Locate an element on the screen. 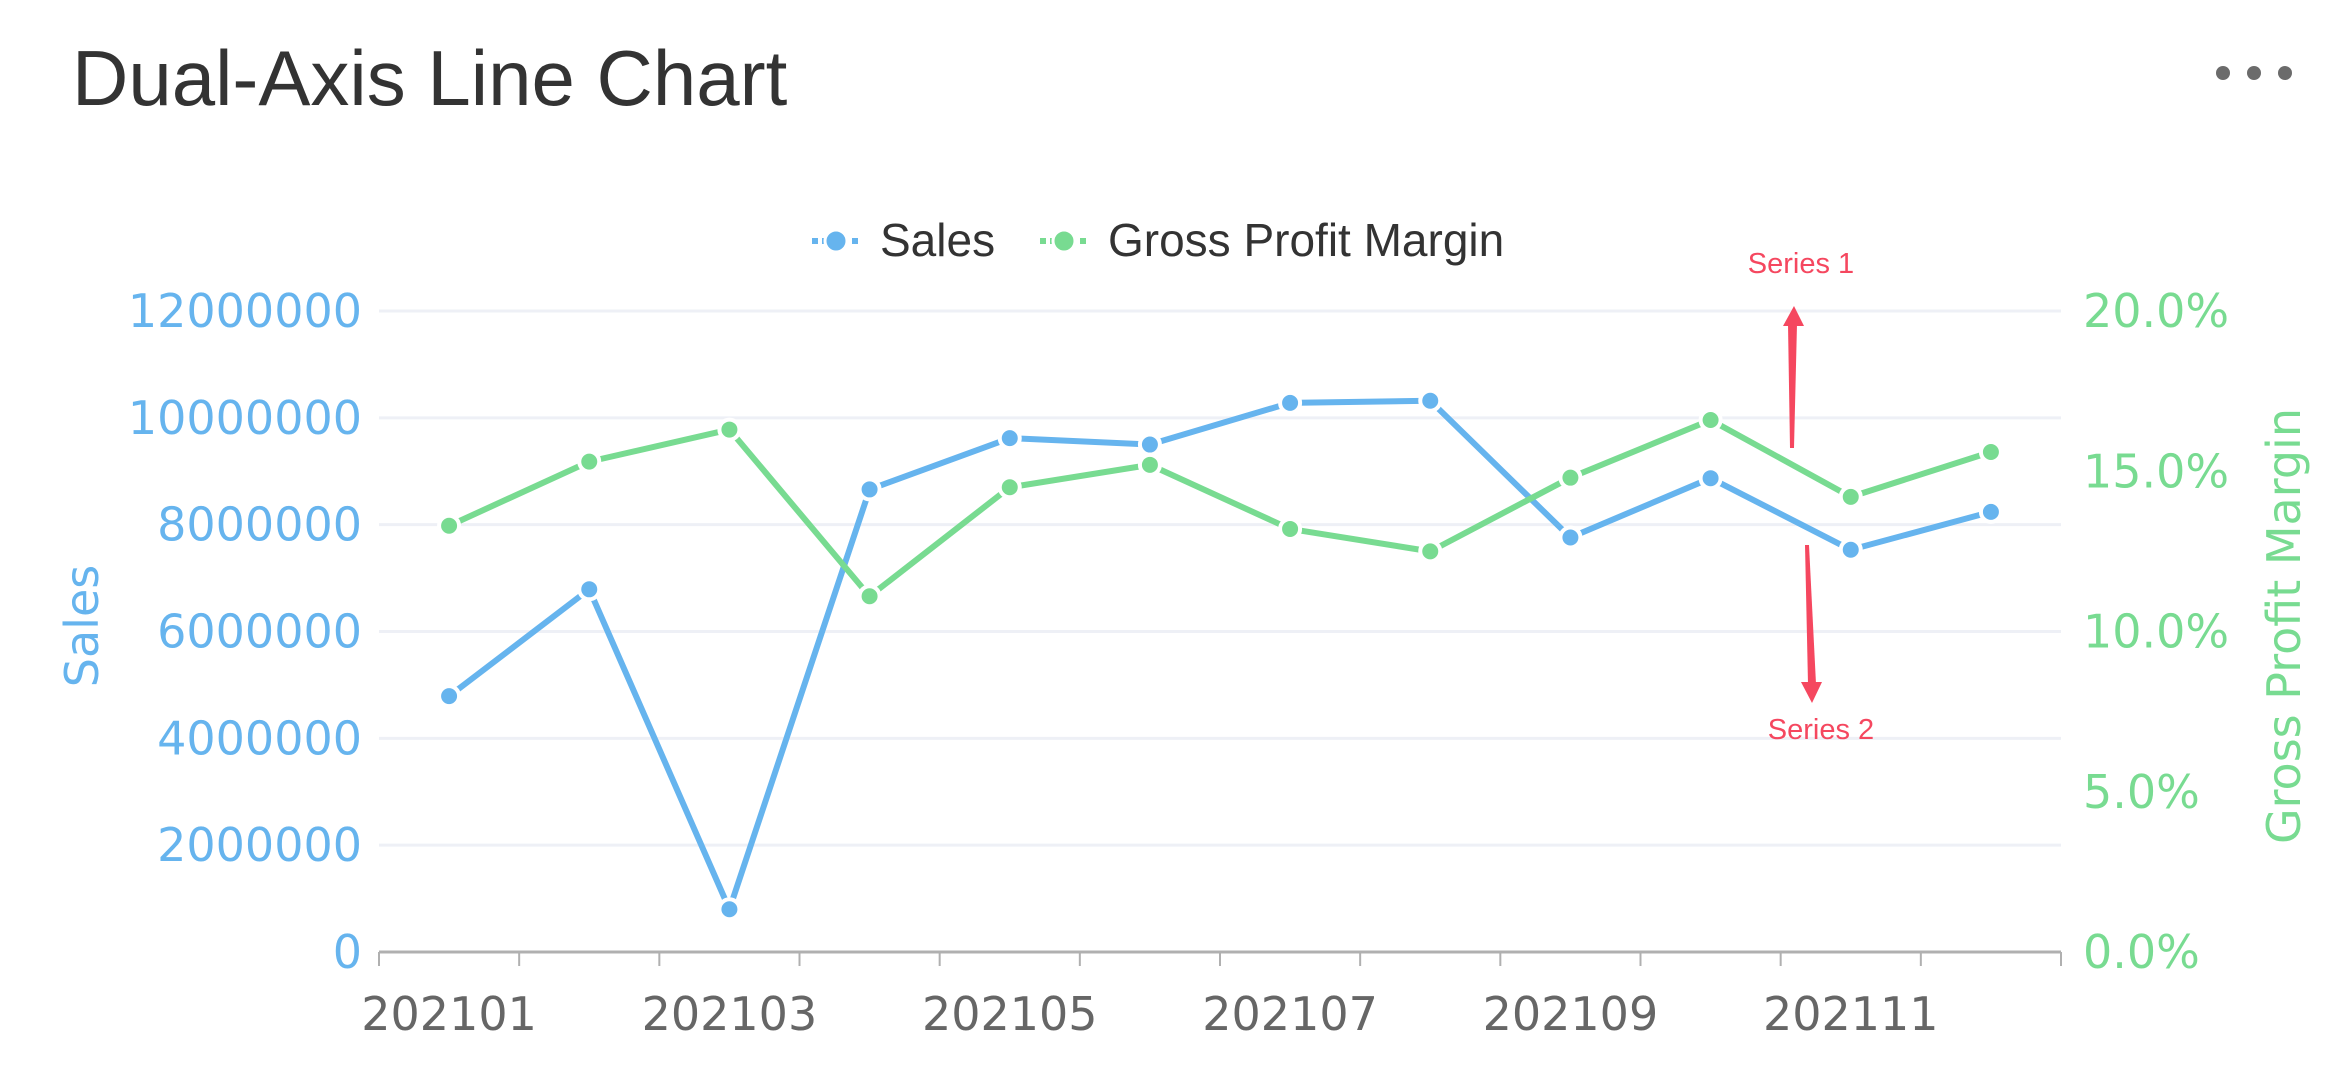 This screenshot has height=1084, width=2344. left-tick-label: 4000000 is located at coordinates (259, 738).